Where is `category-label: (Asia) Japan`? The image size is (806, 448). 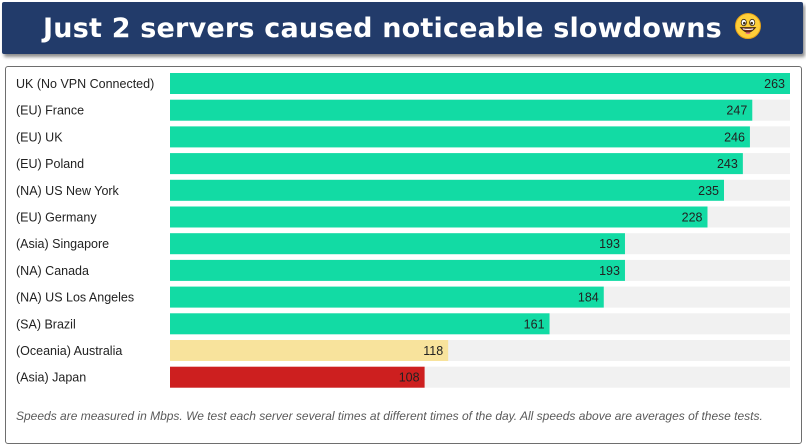
category-label: (Asia) Japan is located at coordinates (51, 378).